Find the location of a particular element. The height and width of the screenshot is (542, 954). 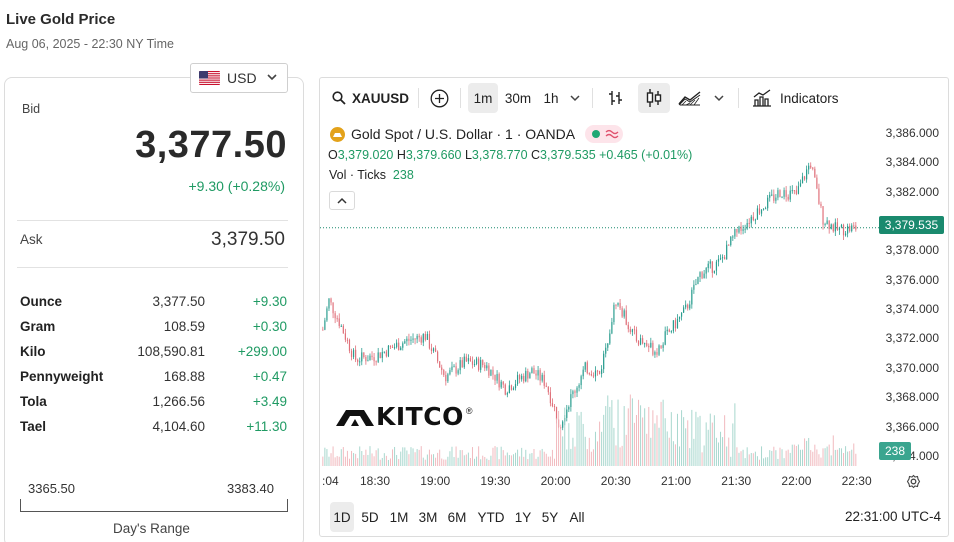

toolbar-divider is located at coordinates (592, 98).